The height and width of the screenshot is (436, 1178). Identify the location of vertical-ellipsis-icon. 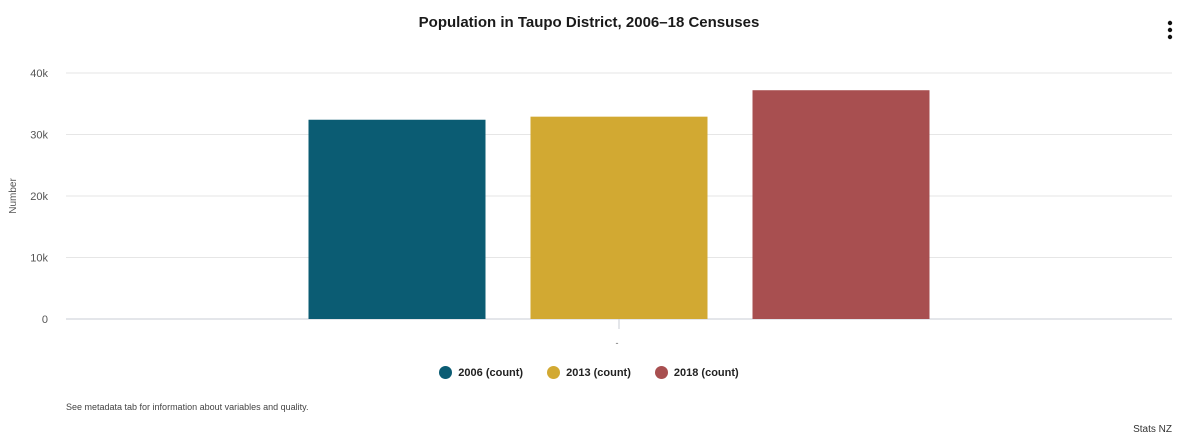
(1169, 30).